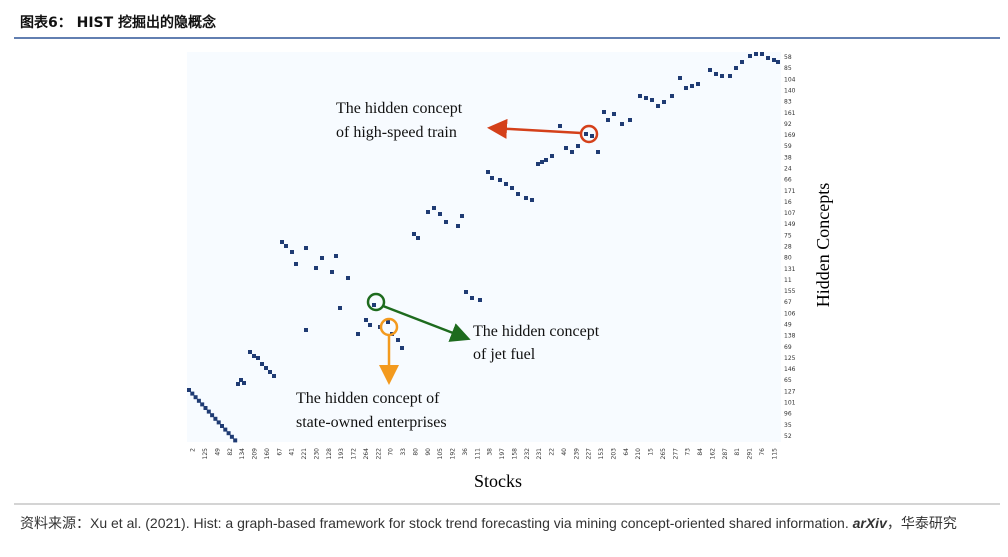 This screenshot has height=557, width=1008. Describe the element at coordinates (750, 454) in the screenshot. I see `x-tick-label: 291` at that location.